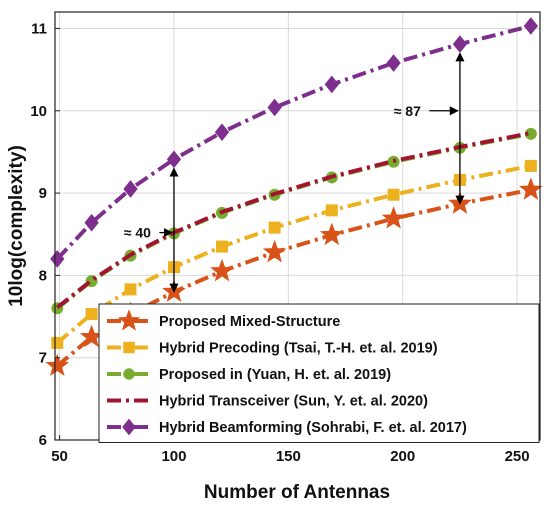 The height and width of the screenshot is (516, 550). I want to click on x-tick-label: 250, so click(517, 456).